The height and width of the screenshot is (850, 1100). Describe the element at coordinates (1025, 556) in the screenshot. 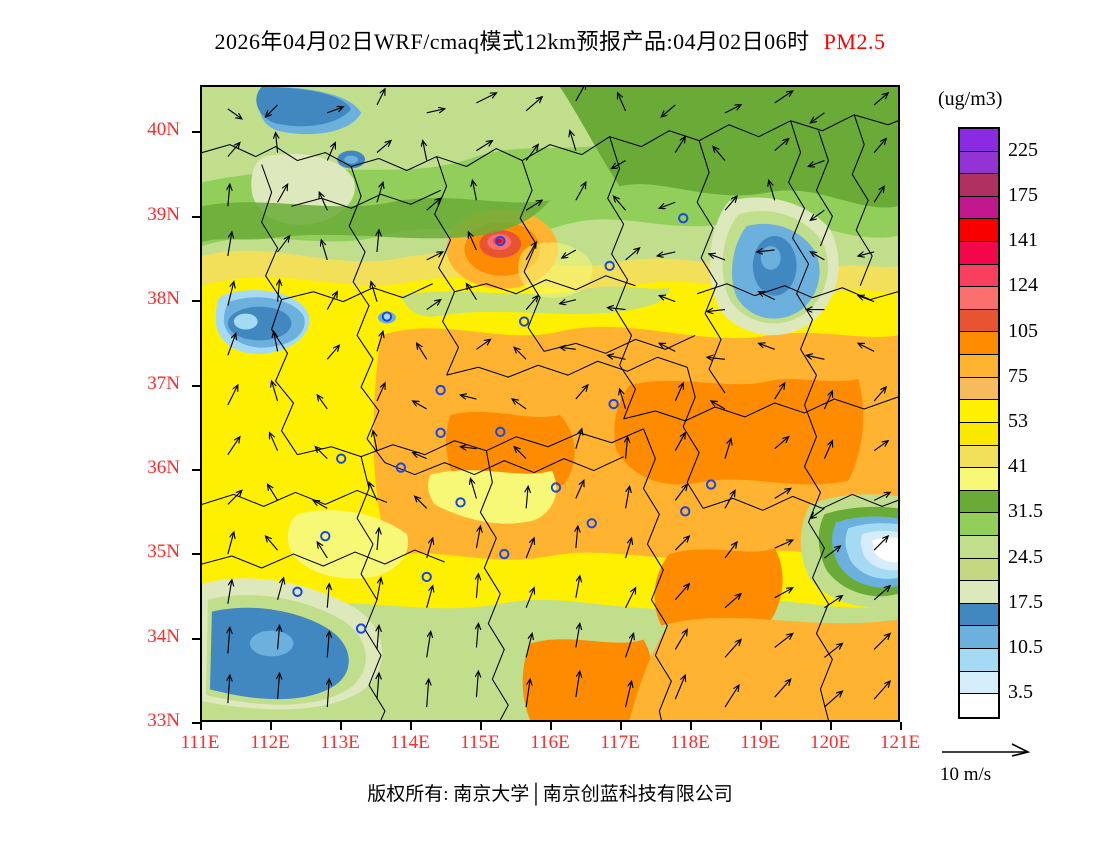

I see `colorbar-label-24-5: 24.5` at that location.